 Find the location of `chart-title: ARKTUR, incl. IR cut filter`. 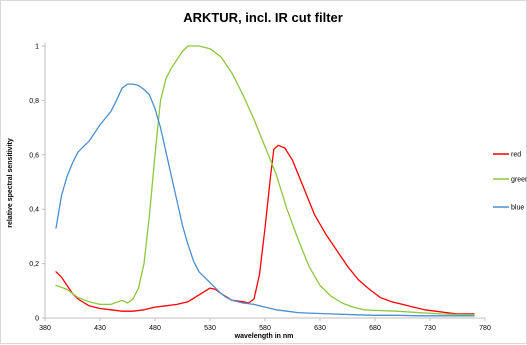

chart-title: ARKTUR, incl. IR cut filter is located at coordinates (263, 17).